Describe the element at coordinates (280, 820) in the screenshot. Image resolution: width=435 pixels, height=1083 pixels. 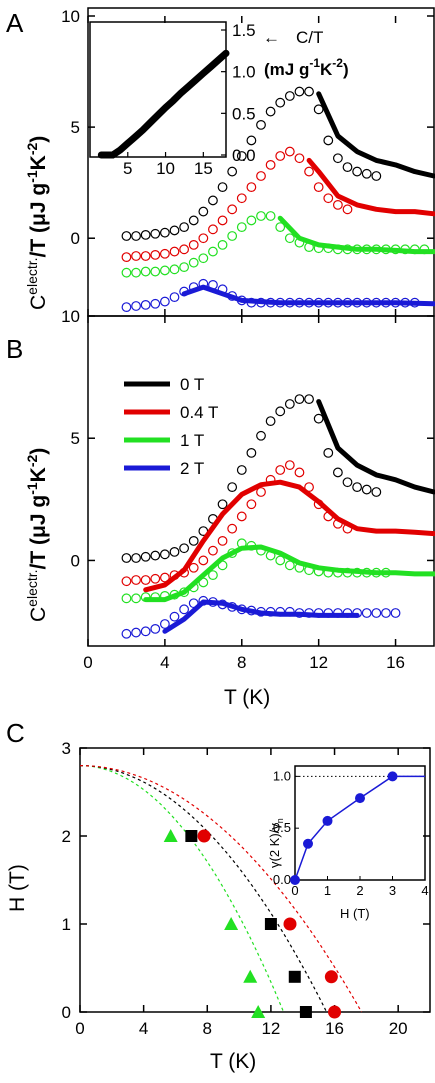
I see `inset-c-ylabel-sub: n` at that location.